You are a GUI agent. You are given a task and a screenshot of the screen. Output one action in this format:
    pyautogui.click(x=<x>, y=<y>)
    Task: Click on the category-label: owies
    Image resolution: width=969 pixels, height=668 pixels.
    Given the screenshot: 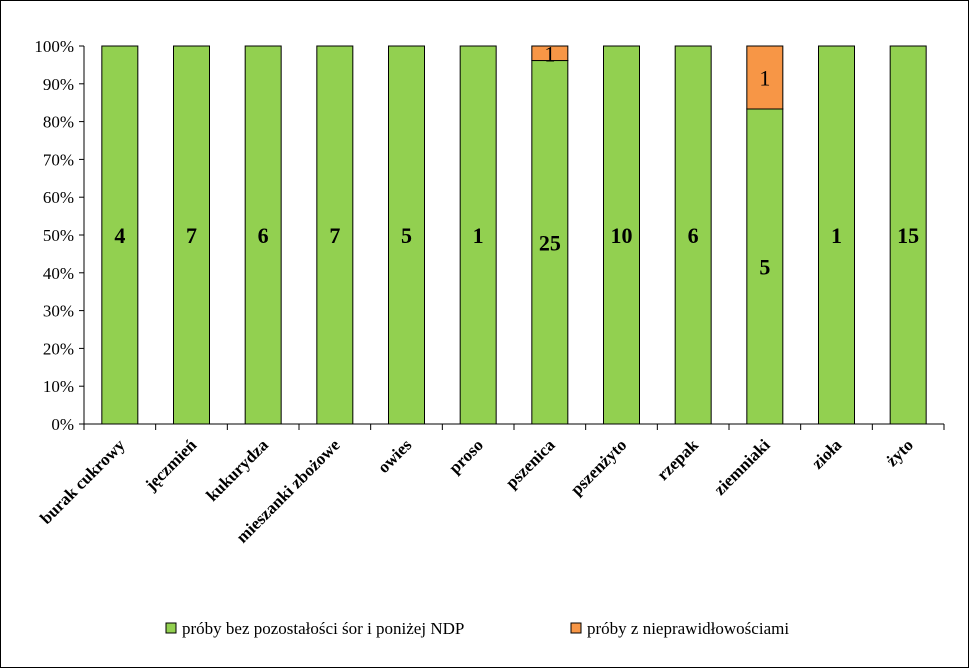 What is the action you would take?
    pyautogui.click(x=395, y=456)
    